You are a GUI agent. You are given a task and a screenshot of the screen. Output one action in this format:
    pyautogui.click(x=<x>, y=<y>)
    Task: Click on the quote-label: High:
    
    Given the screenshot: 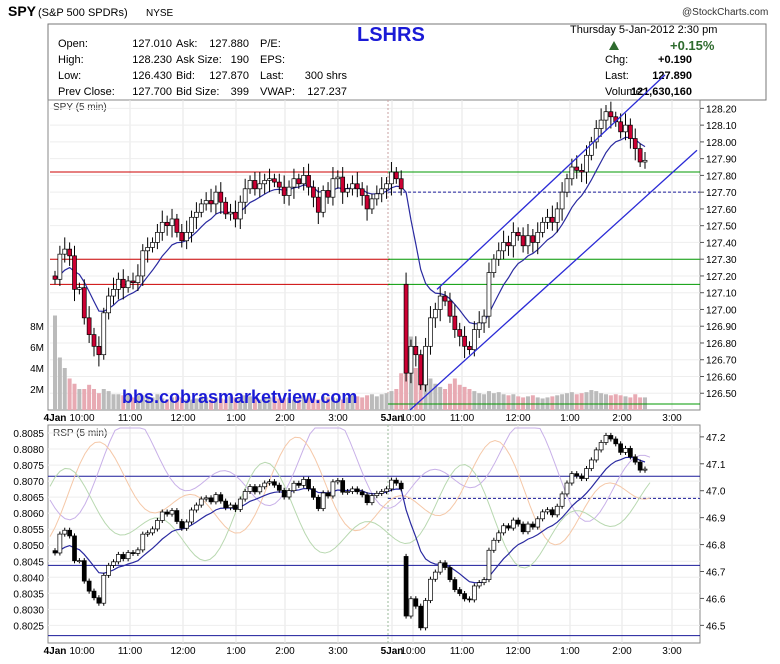 What is the action you would take?
    pyautogui.click(x=71, y=60)
    